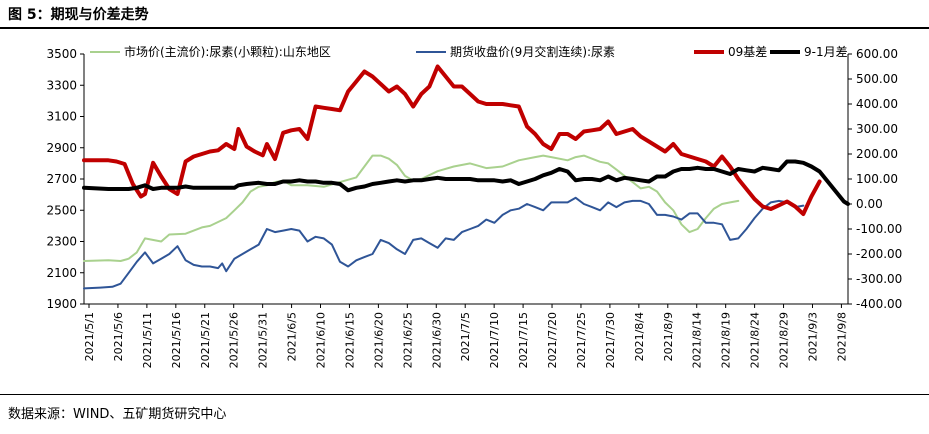 The height and width of the screenshot is (434, 929). Describe the element at coordinates (263, 340) in the screenshot. I see `x-tick-label: 2021/5/31` at that location.